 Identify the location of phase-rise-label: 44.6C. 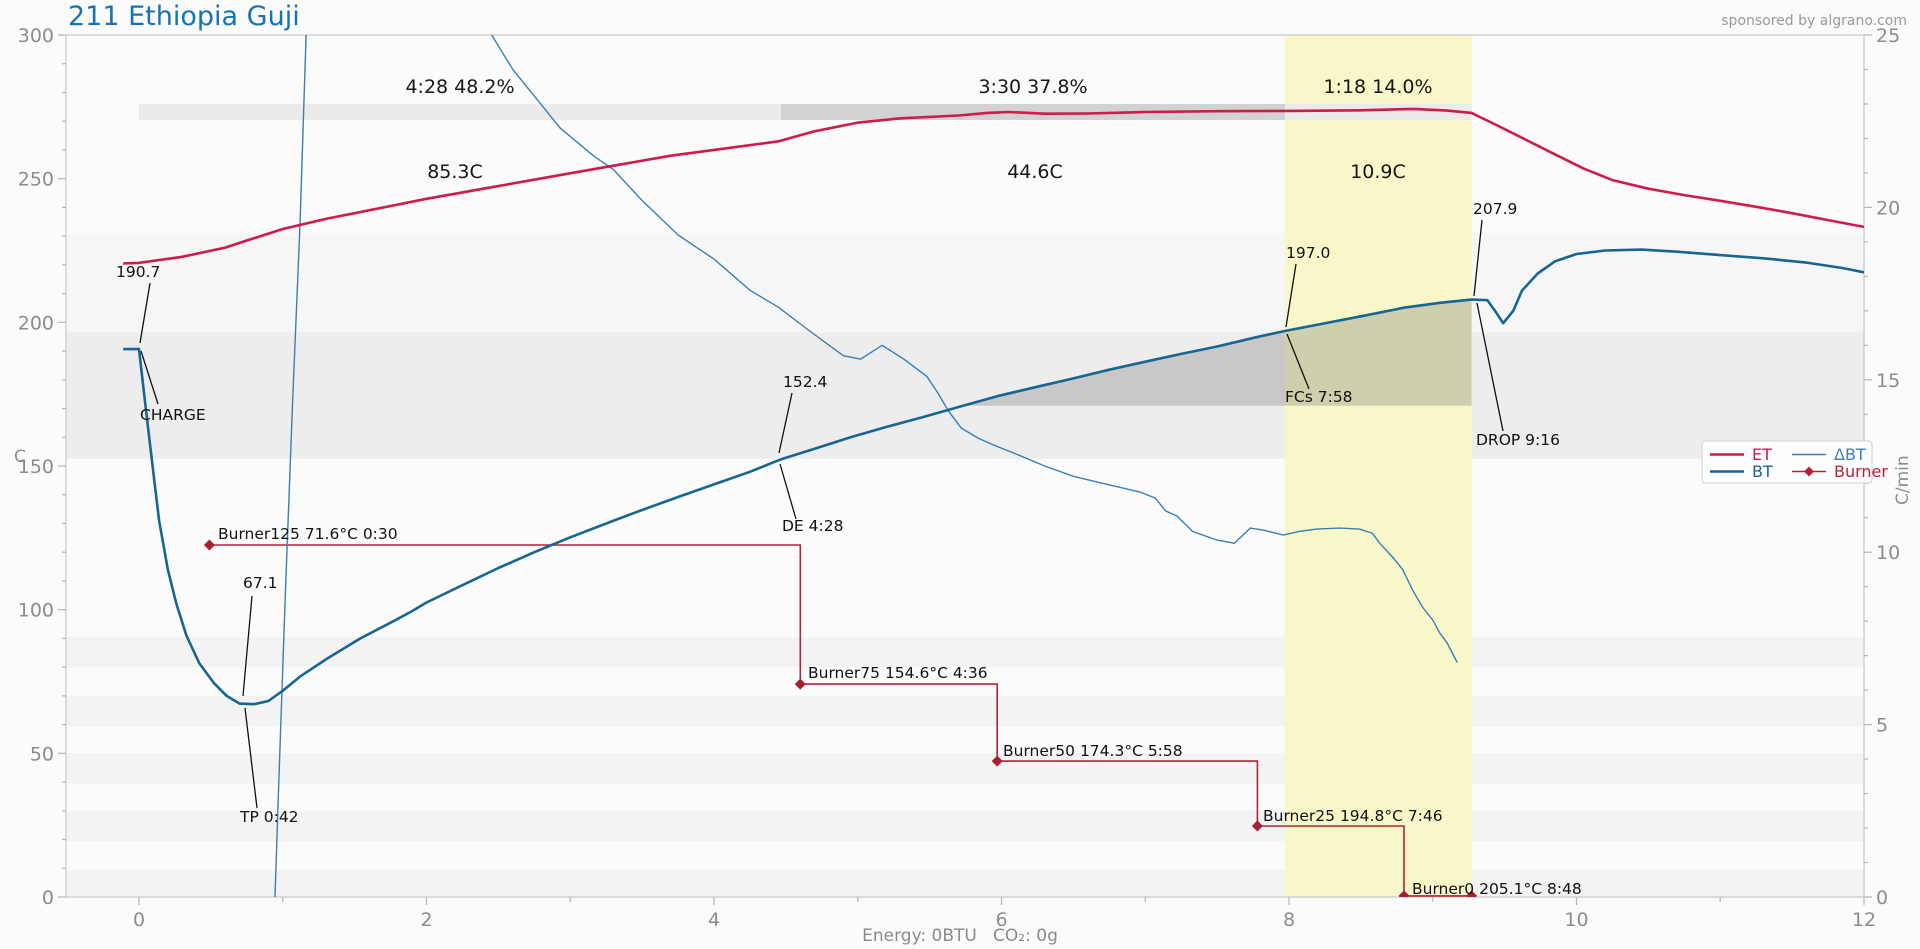
(1035, 172).